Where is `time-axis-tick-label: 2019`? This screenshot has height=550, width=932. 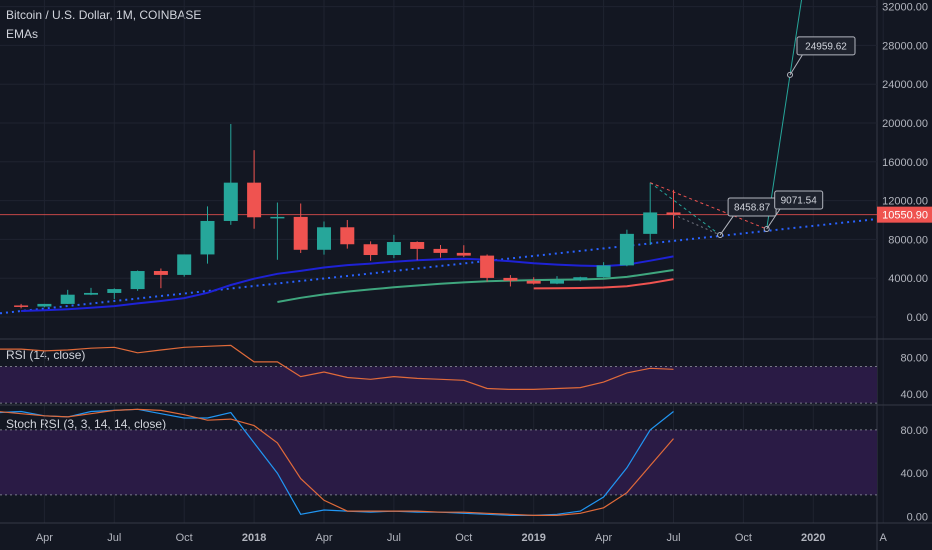
time-axis-tick-label: 2019 is located at coordinates (533, 538).